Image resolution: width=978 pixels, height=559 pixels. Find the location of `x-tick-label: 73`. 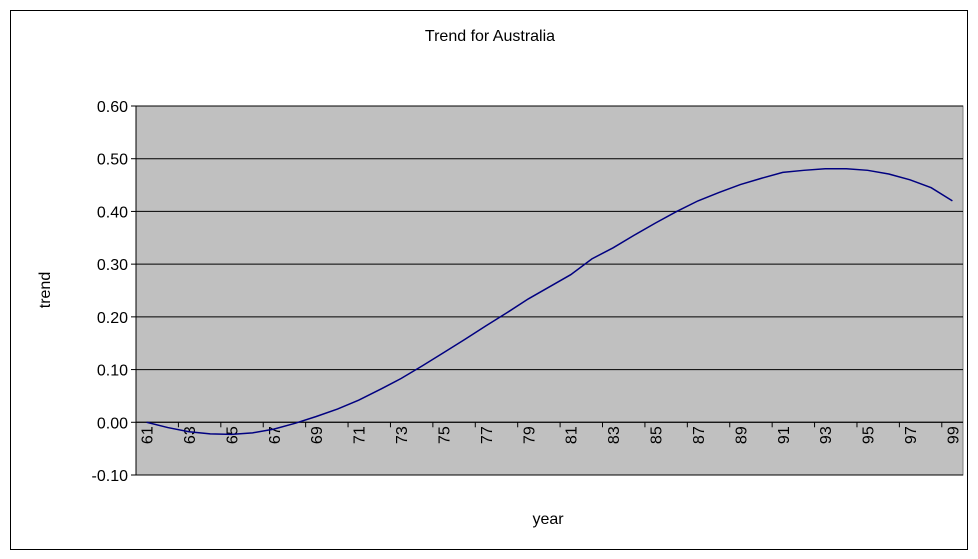

x-tick-label: 73 is located at coordinates (402, 435).